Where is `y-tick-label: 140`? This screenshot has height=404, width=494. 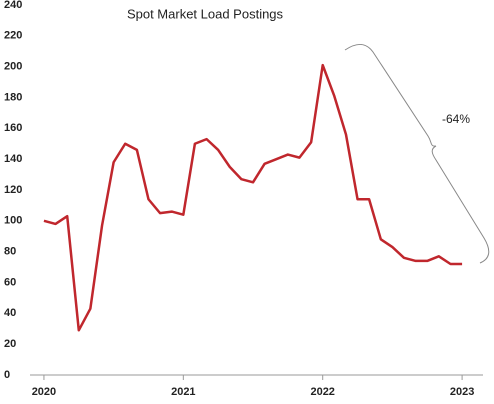
y-tick-label: 140 is located at coordinates (13, 159).